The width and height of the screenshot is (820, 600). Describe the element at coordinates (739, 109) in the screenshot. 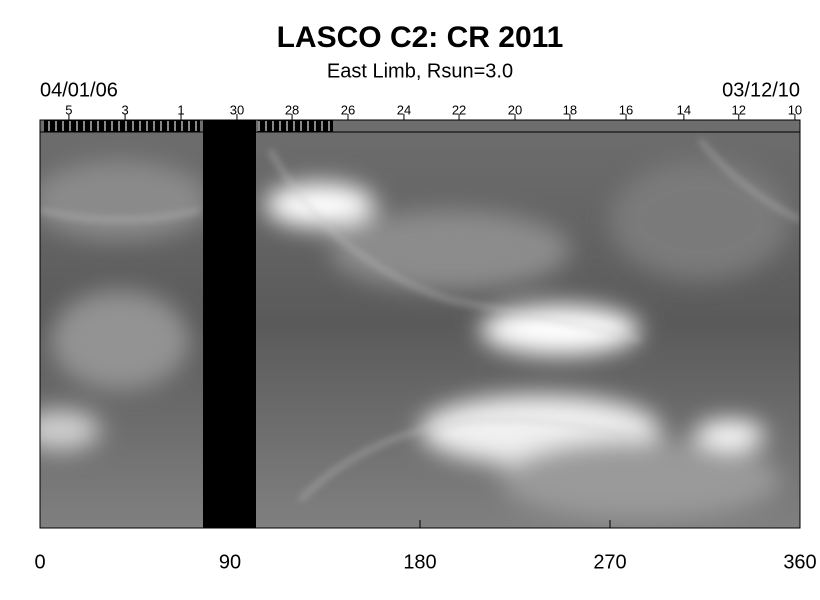

I see `top-tick-label: 12` at that location.